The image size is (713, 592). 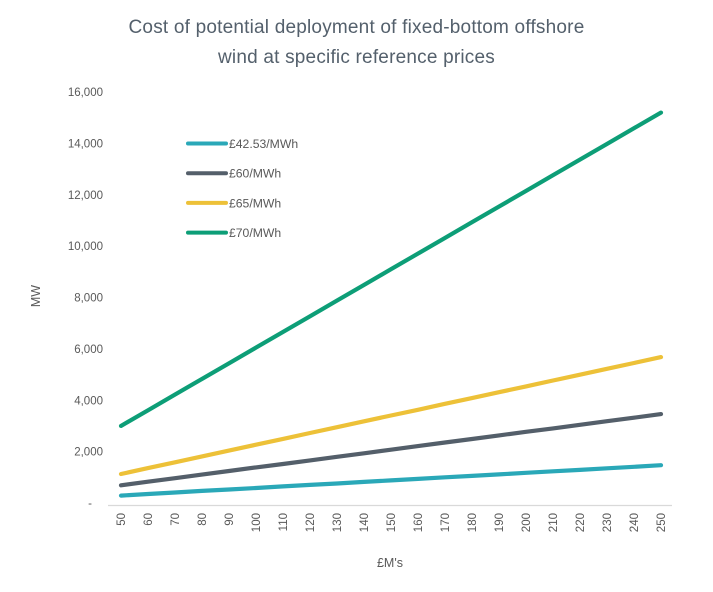 I want to click on x-tick-label: 220, so click(x=581, y=522).